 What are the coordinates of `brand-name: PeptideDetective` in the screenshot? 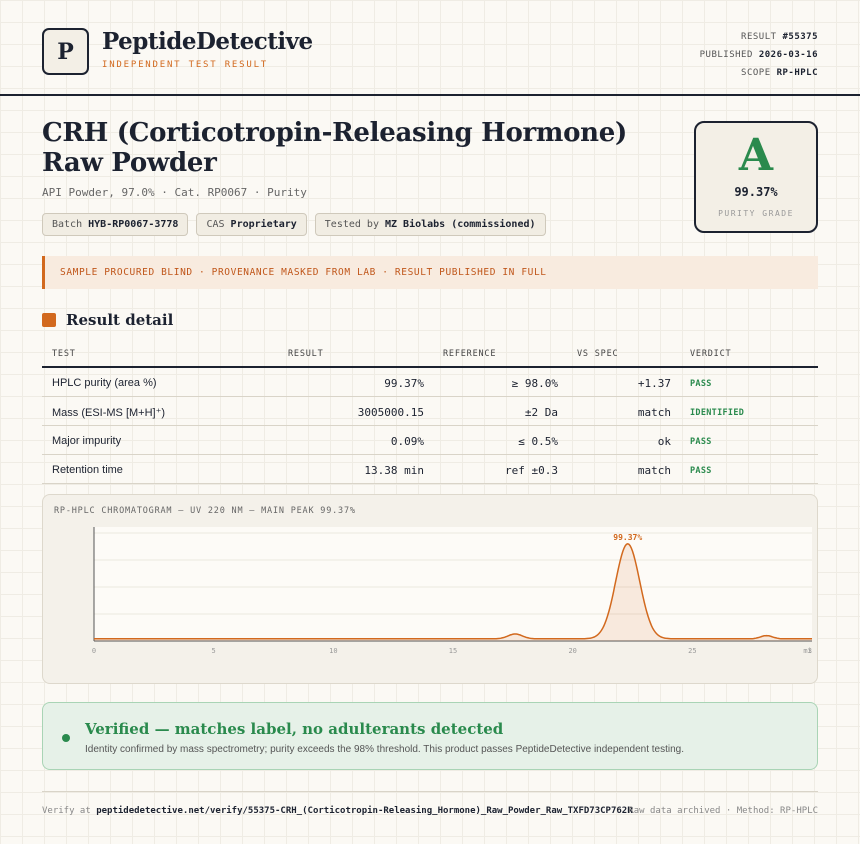 It's located at (207, 41).